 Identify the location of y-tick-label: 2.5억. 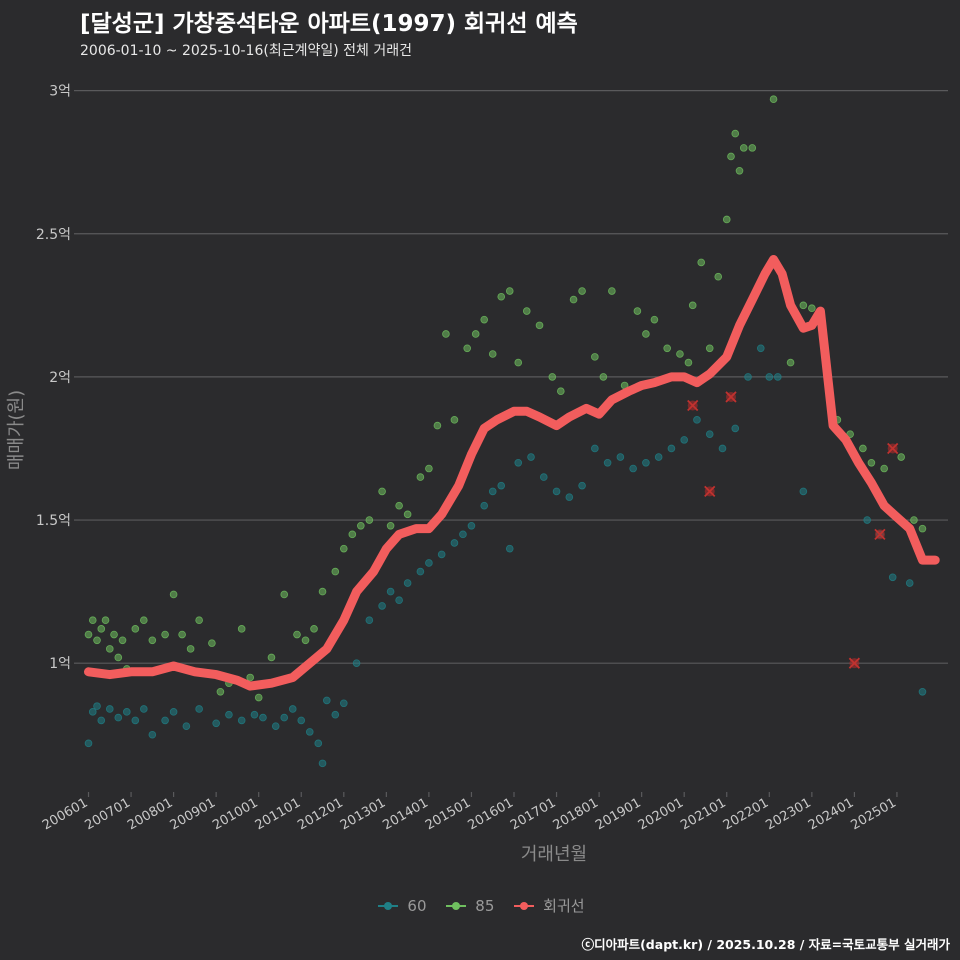
(53, 235).